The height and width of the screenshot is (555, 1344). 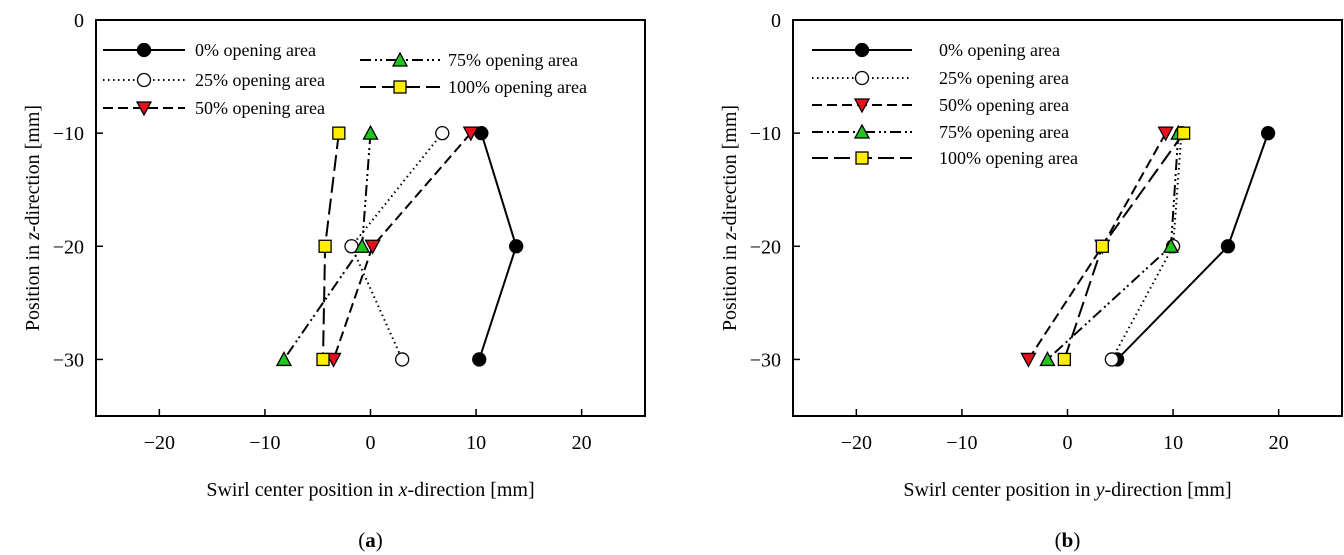 I want to click on panel-label-b: (b), so click(x=1068, y=540).